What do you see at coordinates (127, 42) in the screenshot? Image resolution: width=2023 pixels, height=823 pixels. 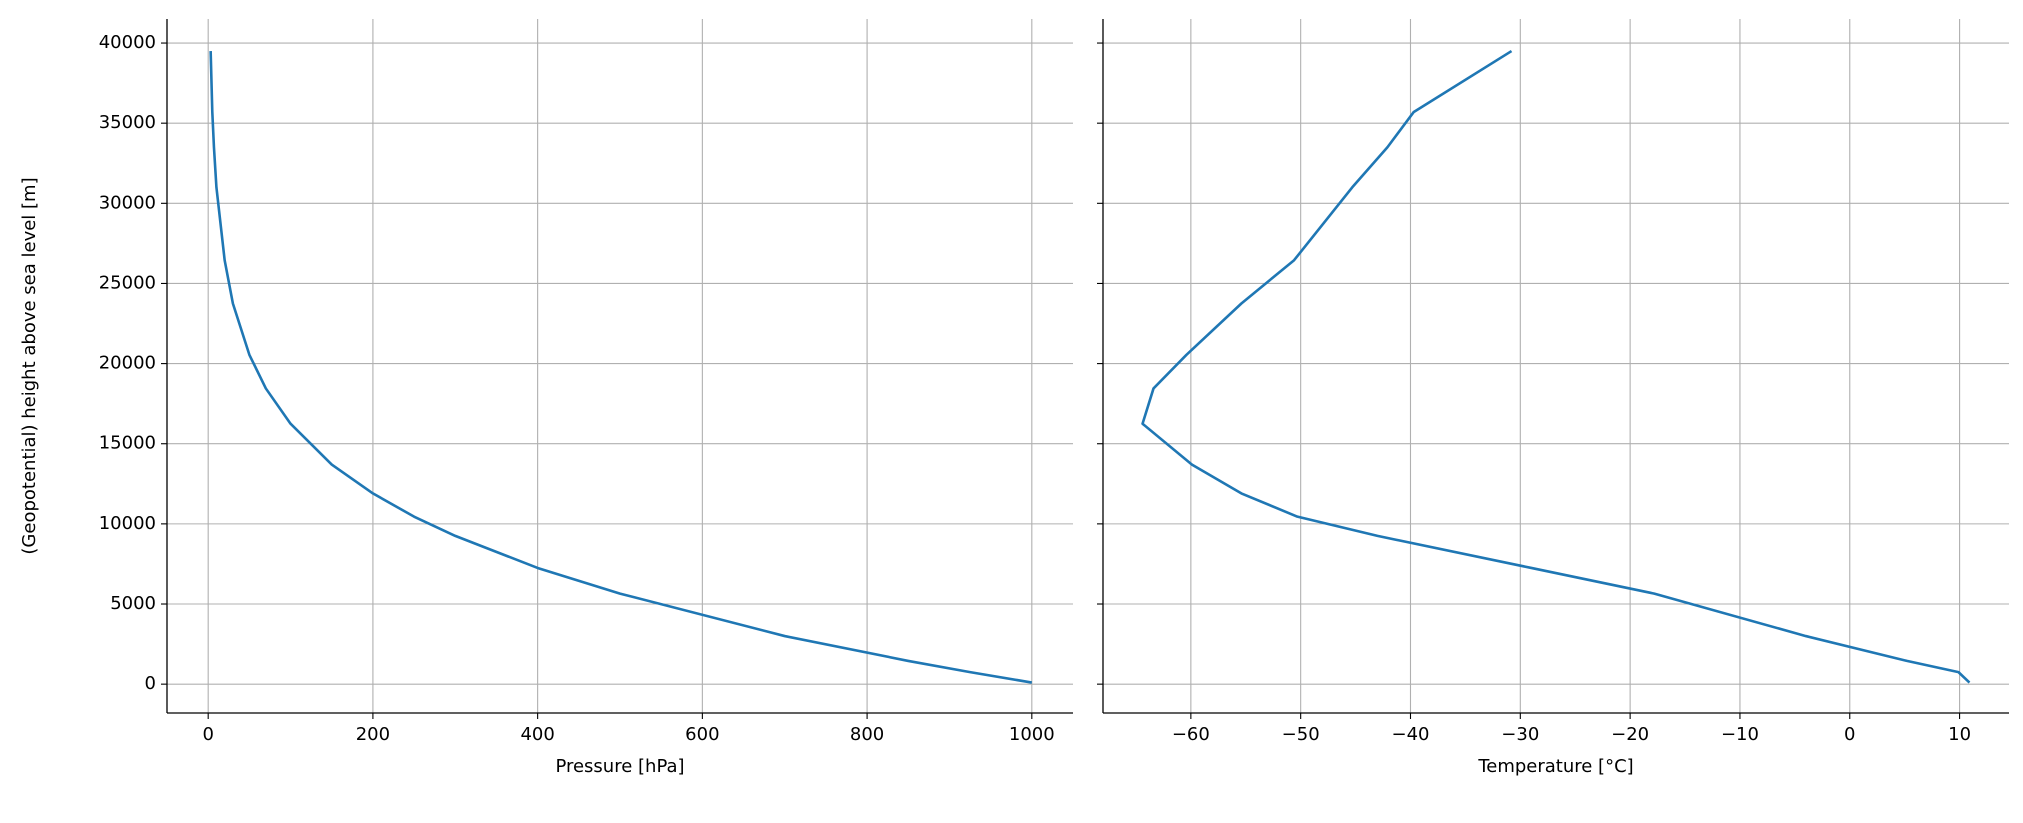 I see `y-tick-label: 40000` at bounding box center [127, 42].